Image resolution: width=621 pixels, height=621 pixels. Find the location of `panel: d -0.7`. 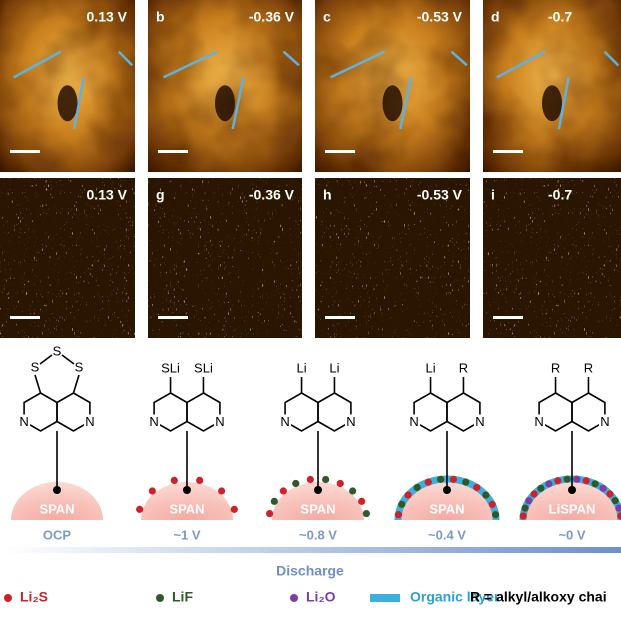

panel: d -0.7 is located at coordinates (552, 86).